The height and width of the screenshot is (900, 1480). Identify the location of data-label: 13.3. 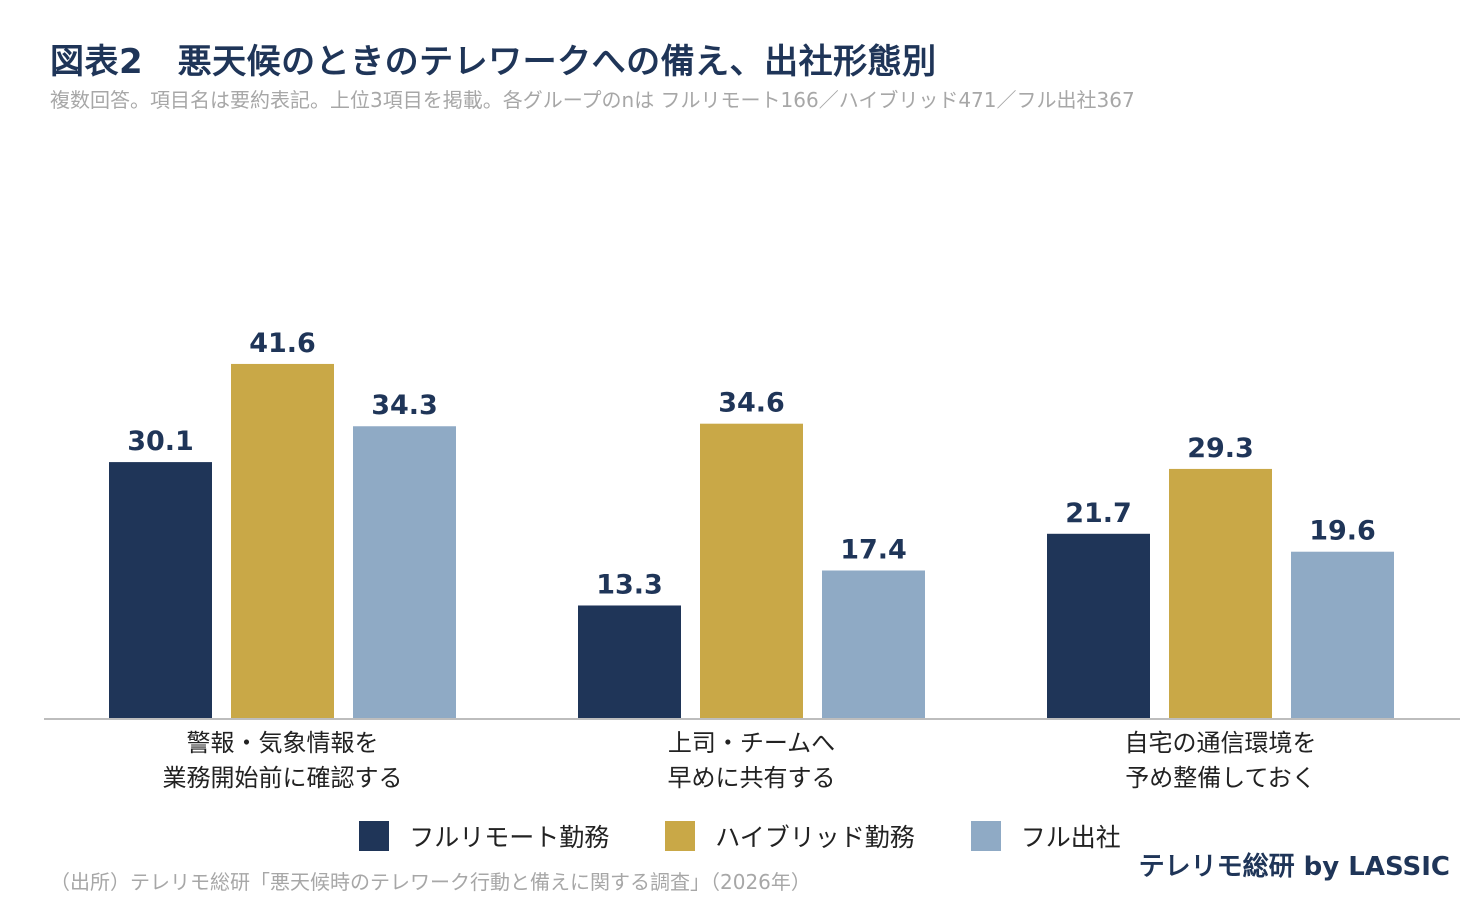
(629, 584).